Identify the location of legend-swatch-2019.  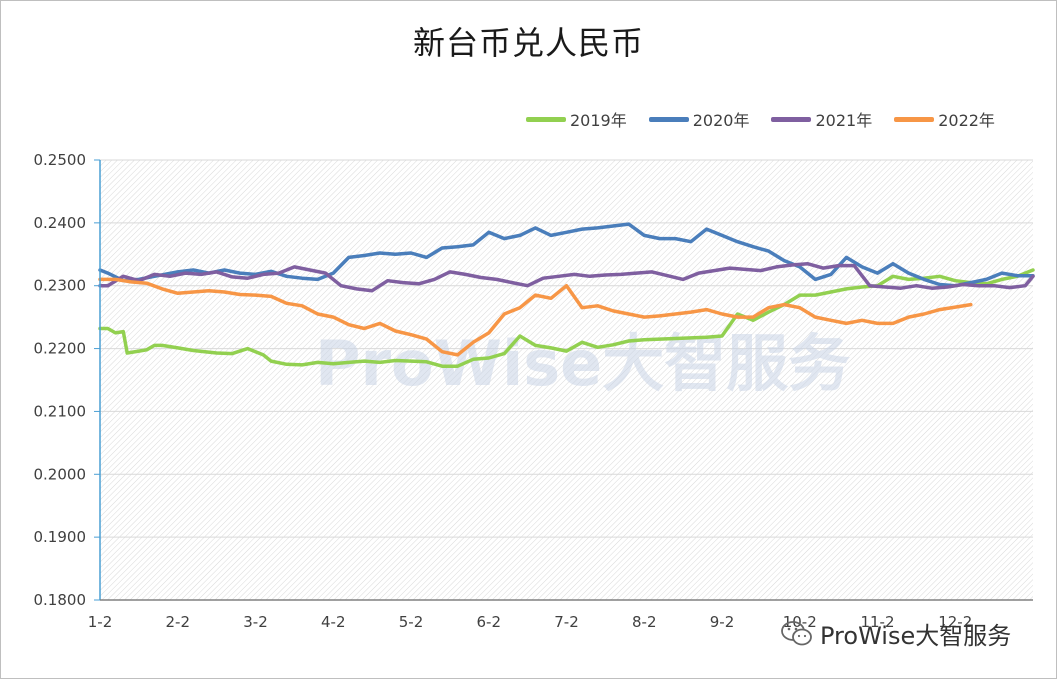
(546, 119).